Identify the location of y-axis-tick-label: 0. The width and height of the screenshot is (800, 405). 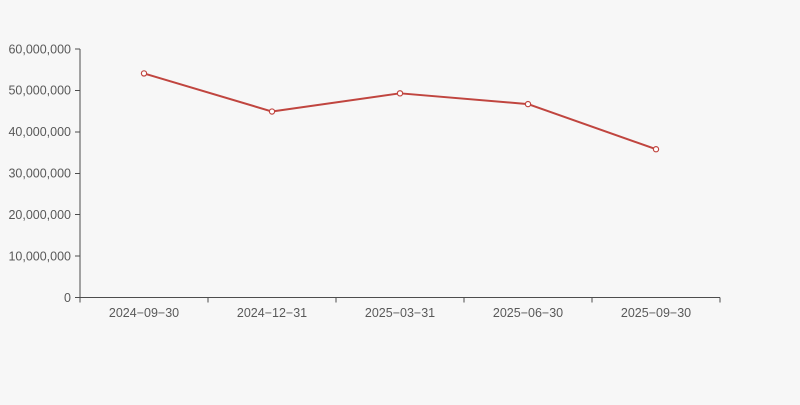
(67, 298).